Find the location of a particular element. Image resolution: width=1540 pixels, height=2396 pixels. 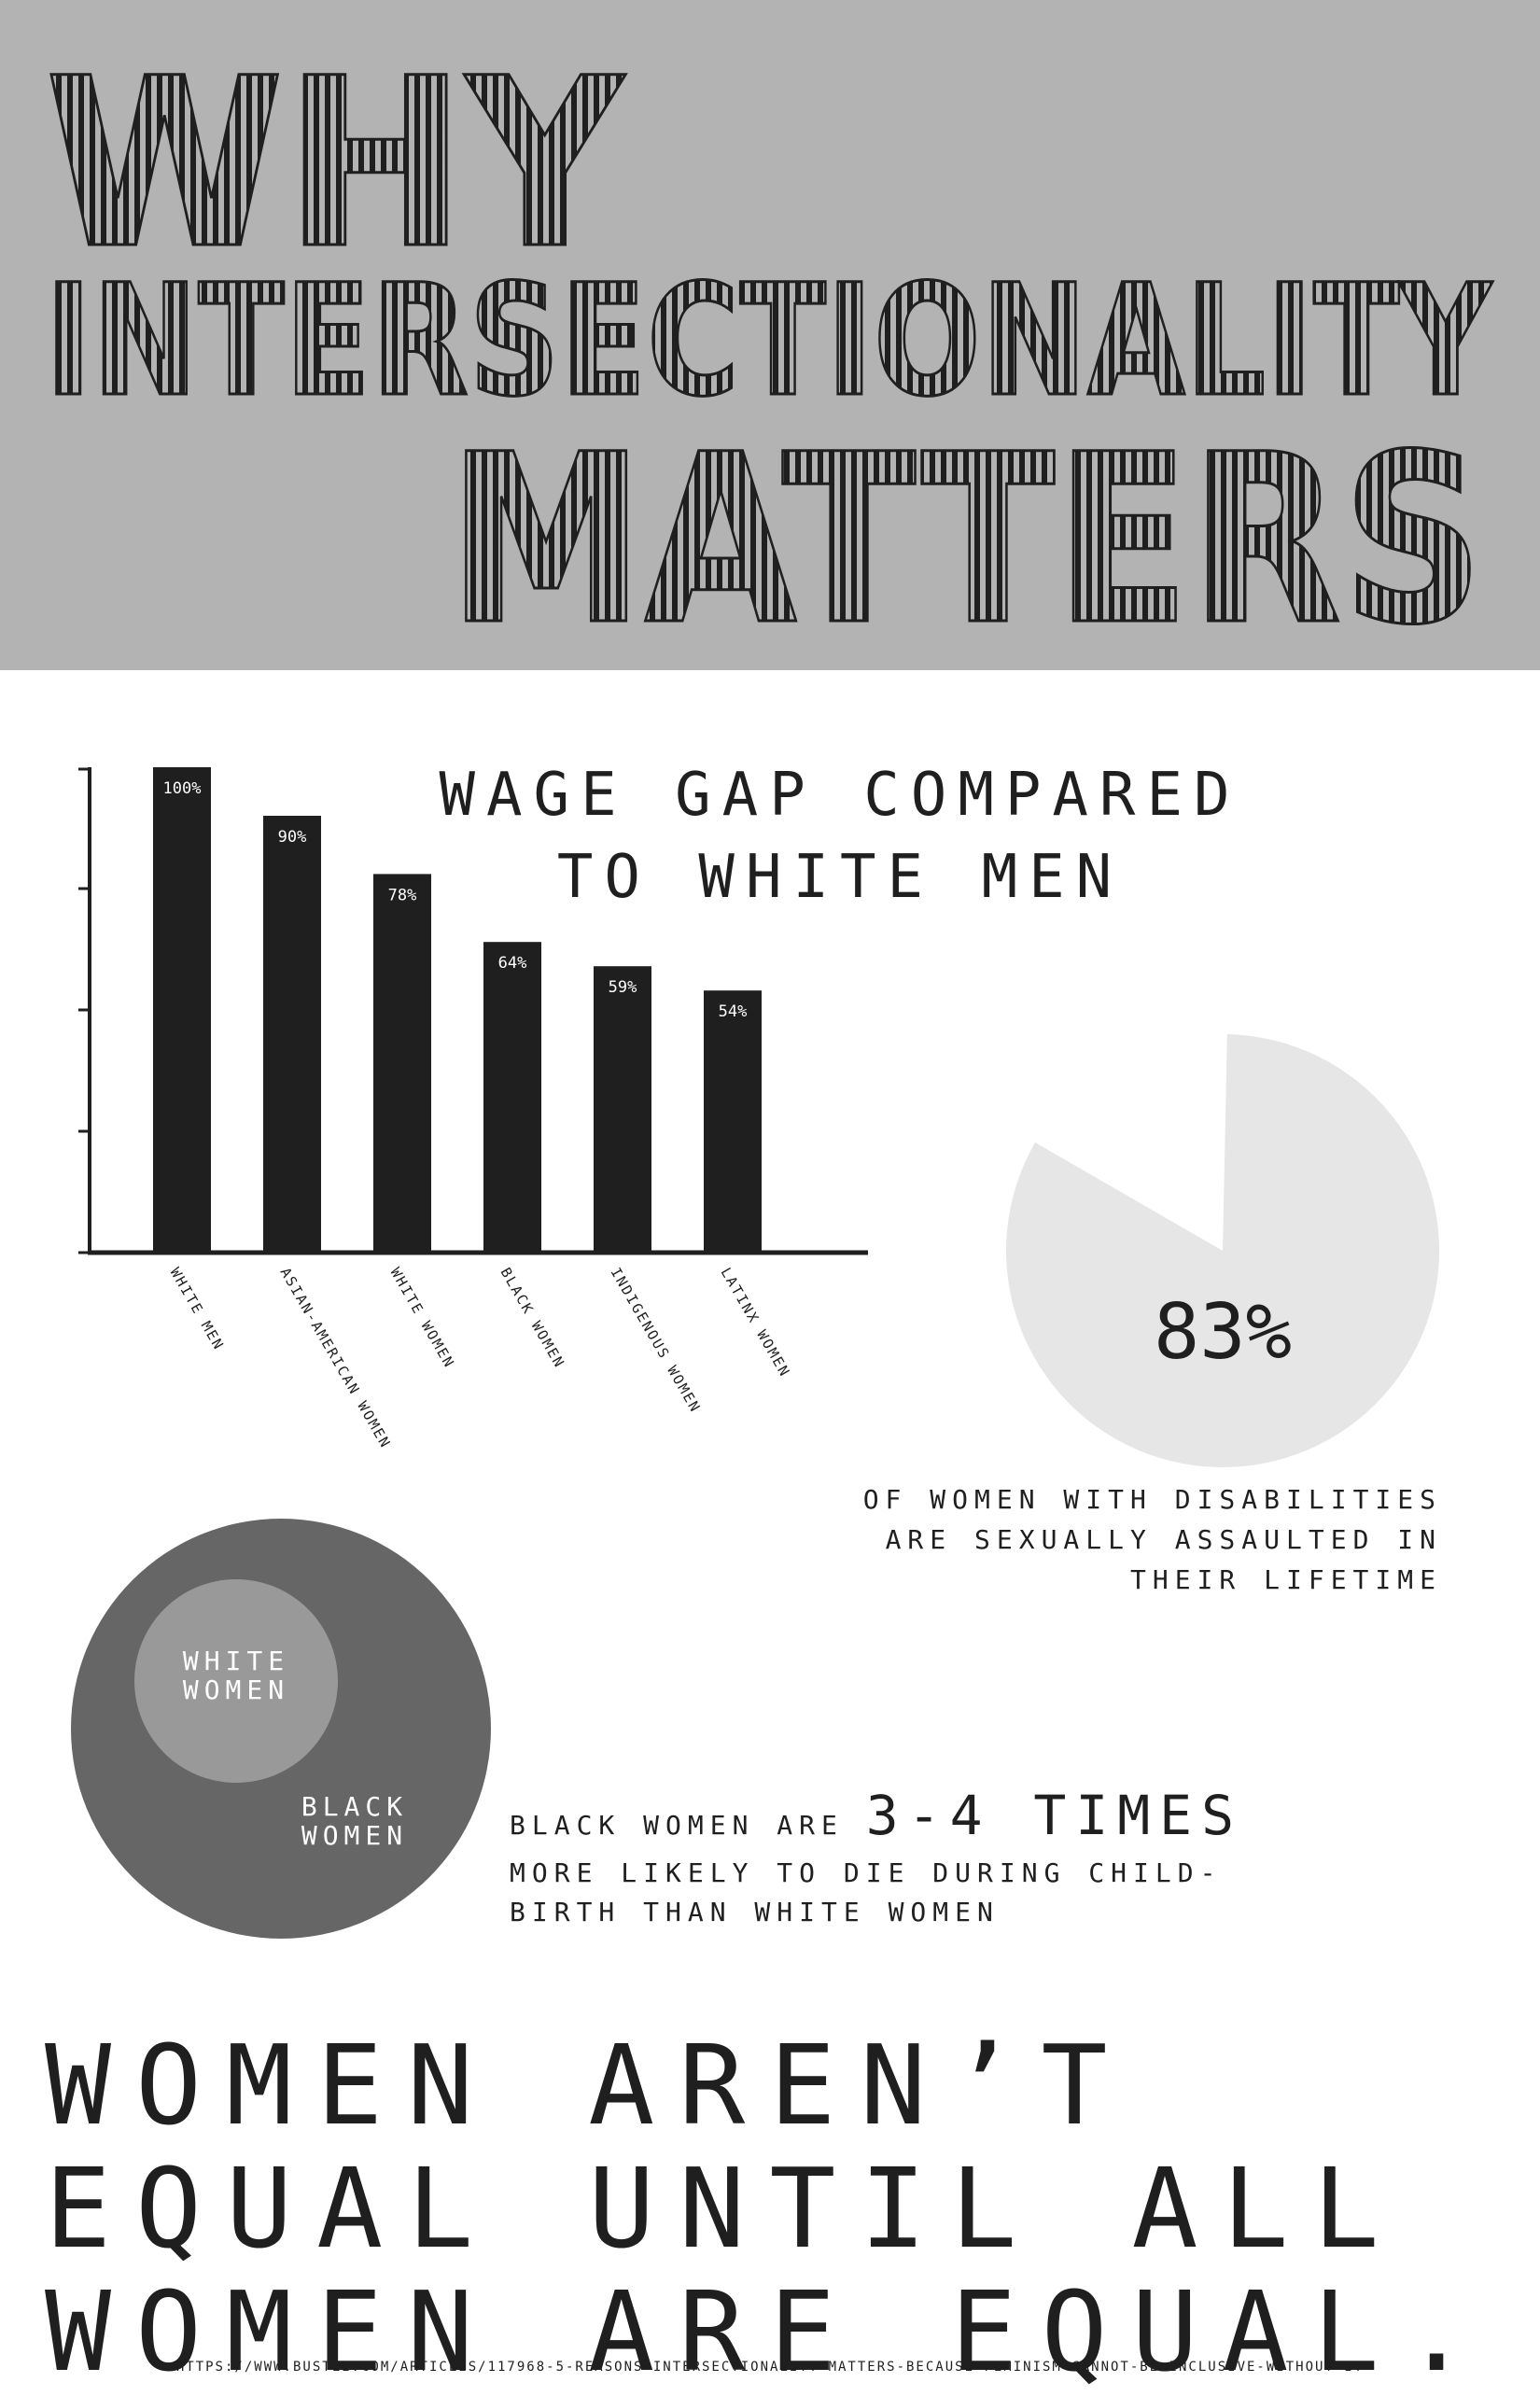

maternal-line3: birth than white women is located at coordinates (755, 1912).